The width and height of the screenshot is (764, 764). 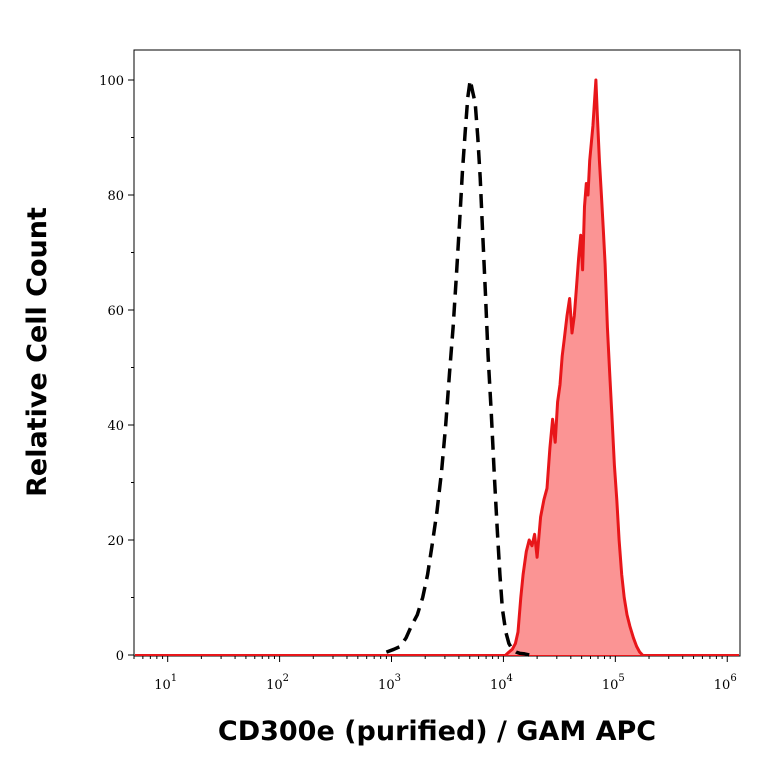 What do you see at coordinates (120, 656) in the screenshot?
I see `y-tick-label: 0` at bounding box center [120, 656].